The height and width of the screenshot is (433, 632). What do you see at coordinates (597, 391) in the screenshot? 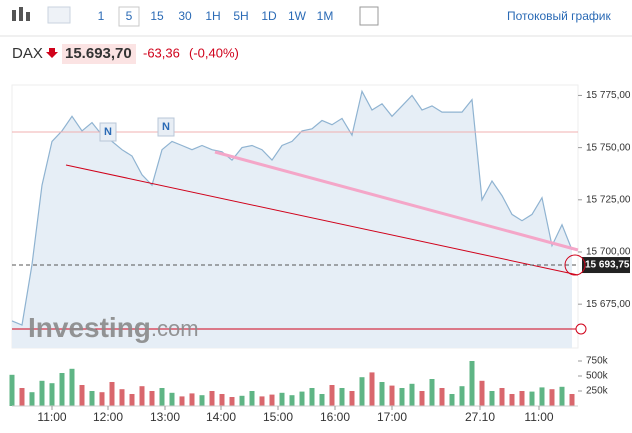
I see `volume-tick-label: 250k` at bounding box center [597, 391].